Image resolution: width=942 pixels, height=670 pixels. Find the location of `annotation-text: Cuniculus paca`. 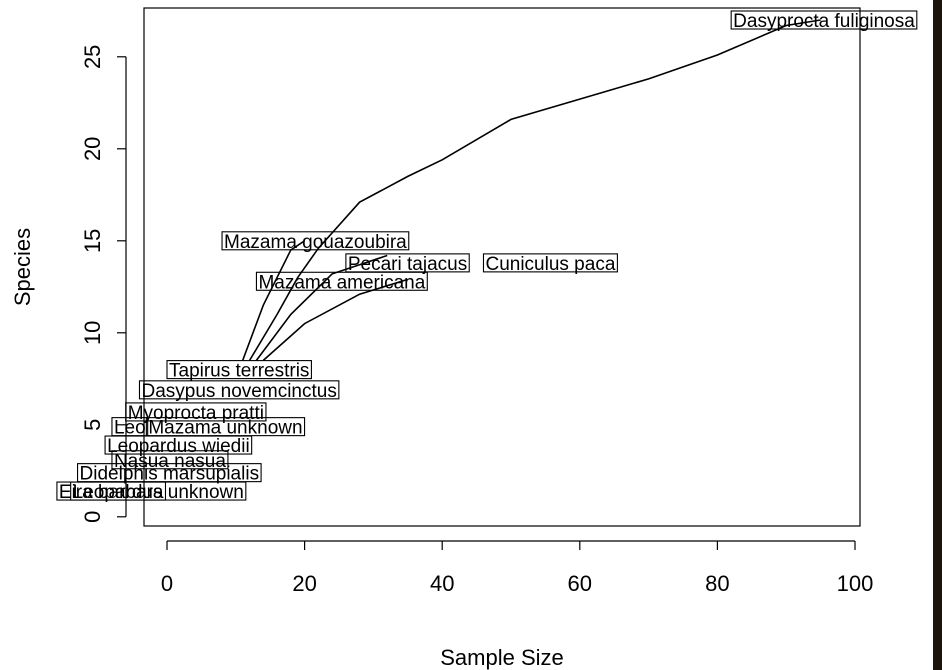

annotation-text: Cuniculus paca is located at coordinates (550, 264).